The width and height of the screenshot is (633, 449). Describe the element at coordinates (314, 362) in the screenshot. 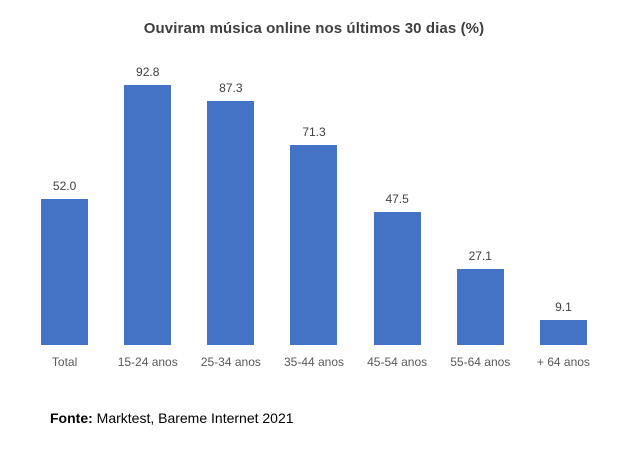

I see `category-label: 35-44 anos` at that location.